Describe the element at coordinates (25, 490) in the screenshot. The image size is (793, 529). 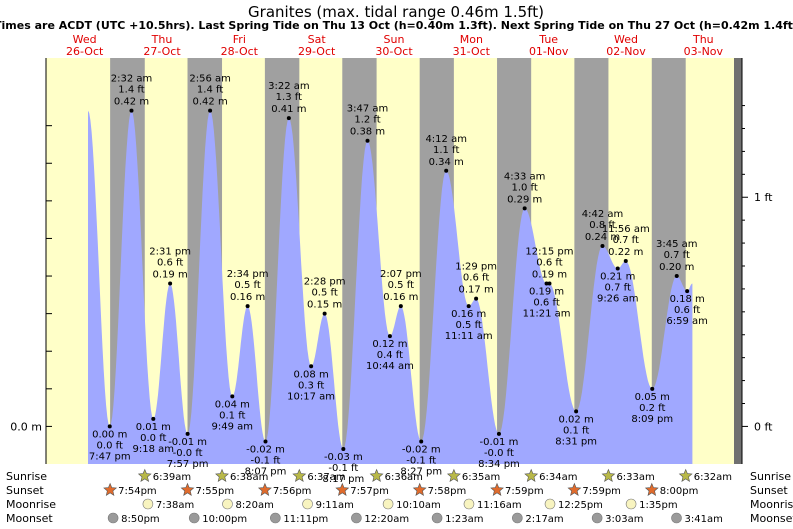
I see `astro-row-label-left: Sunset` at that location.